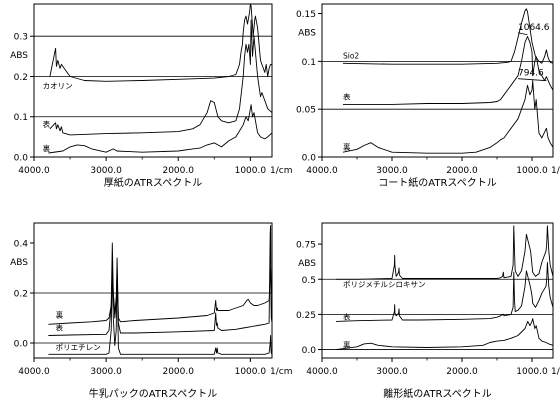 The image size is (560, 405). What do you see at coordinates (531, 74) in the screenshot?
I see `peak-label: 794.6` at bounding box center [531, 74].